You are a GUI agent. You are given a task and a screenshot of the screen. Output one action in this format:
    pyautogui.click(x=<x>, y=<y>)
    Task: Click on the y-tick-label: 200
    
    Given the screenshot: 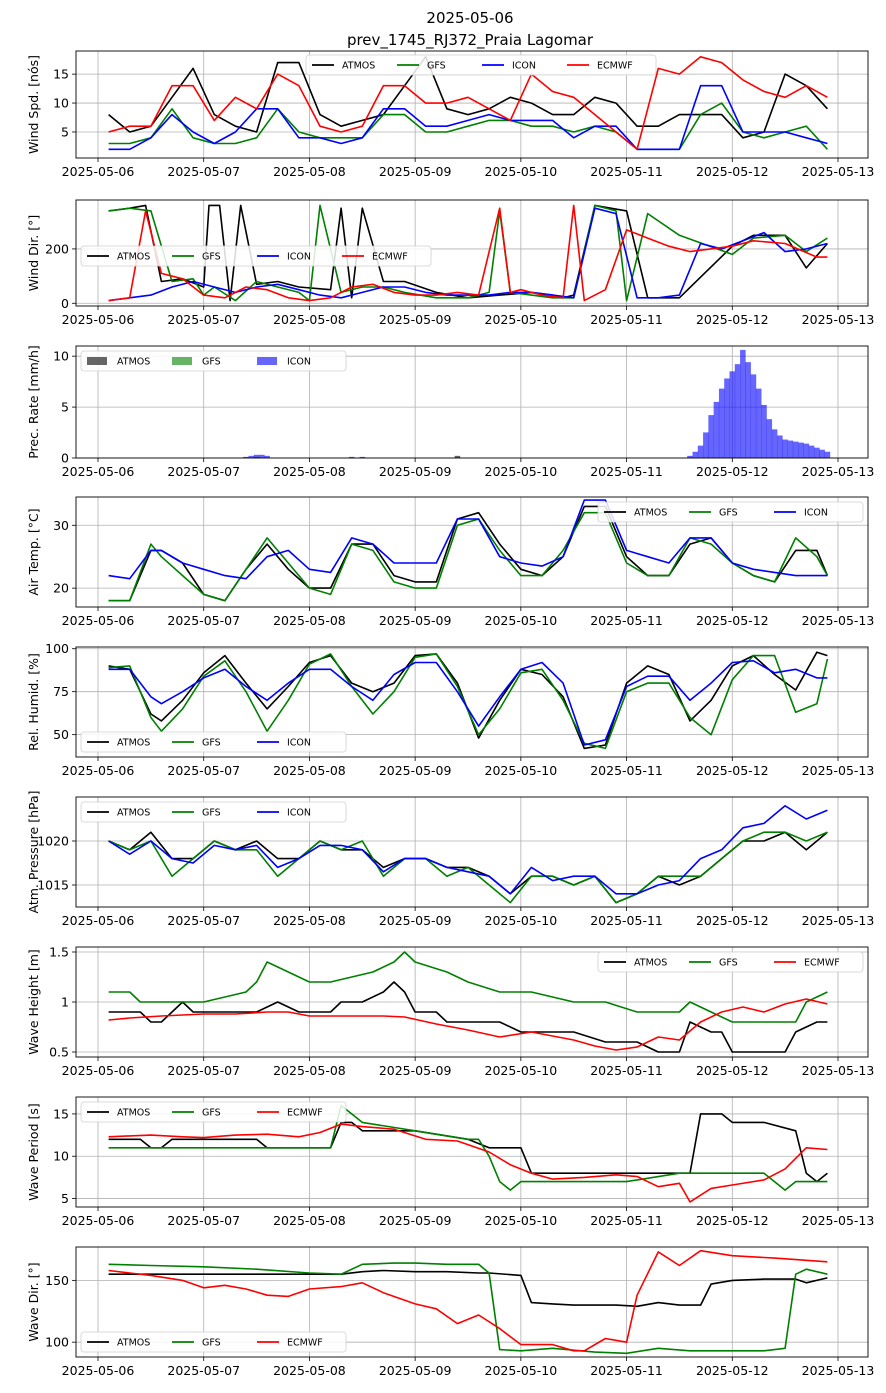 What is the action you would take?
    pyautogui.click(x=57, y=248)
    